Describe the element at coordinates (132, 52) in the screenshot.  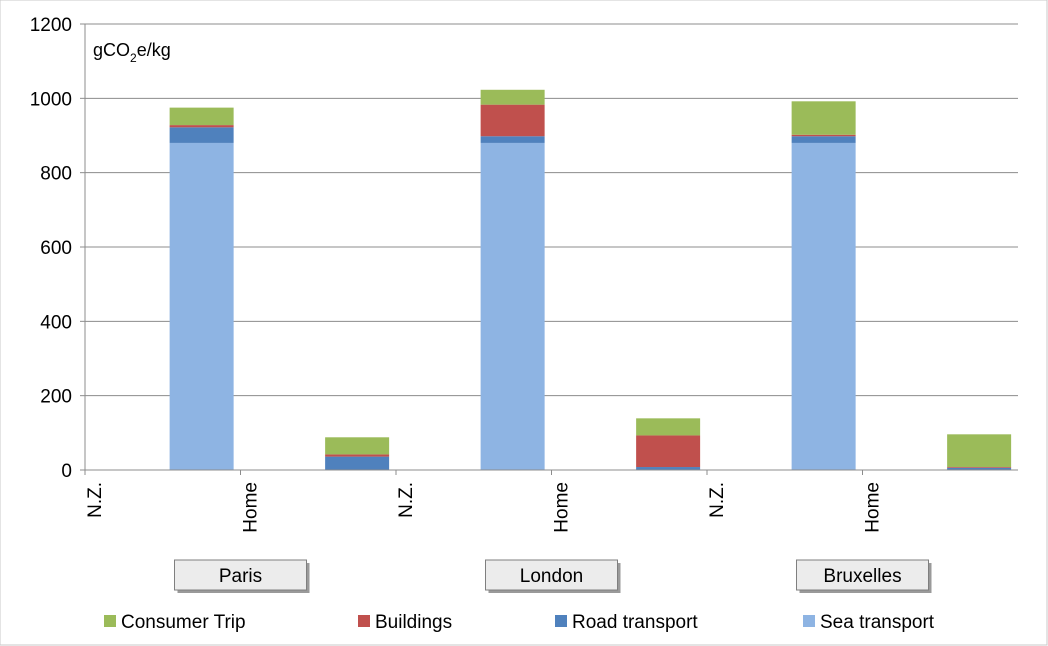
I see `y-unit-label: gCO2e/kg` at that location.